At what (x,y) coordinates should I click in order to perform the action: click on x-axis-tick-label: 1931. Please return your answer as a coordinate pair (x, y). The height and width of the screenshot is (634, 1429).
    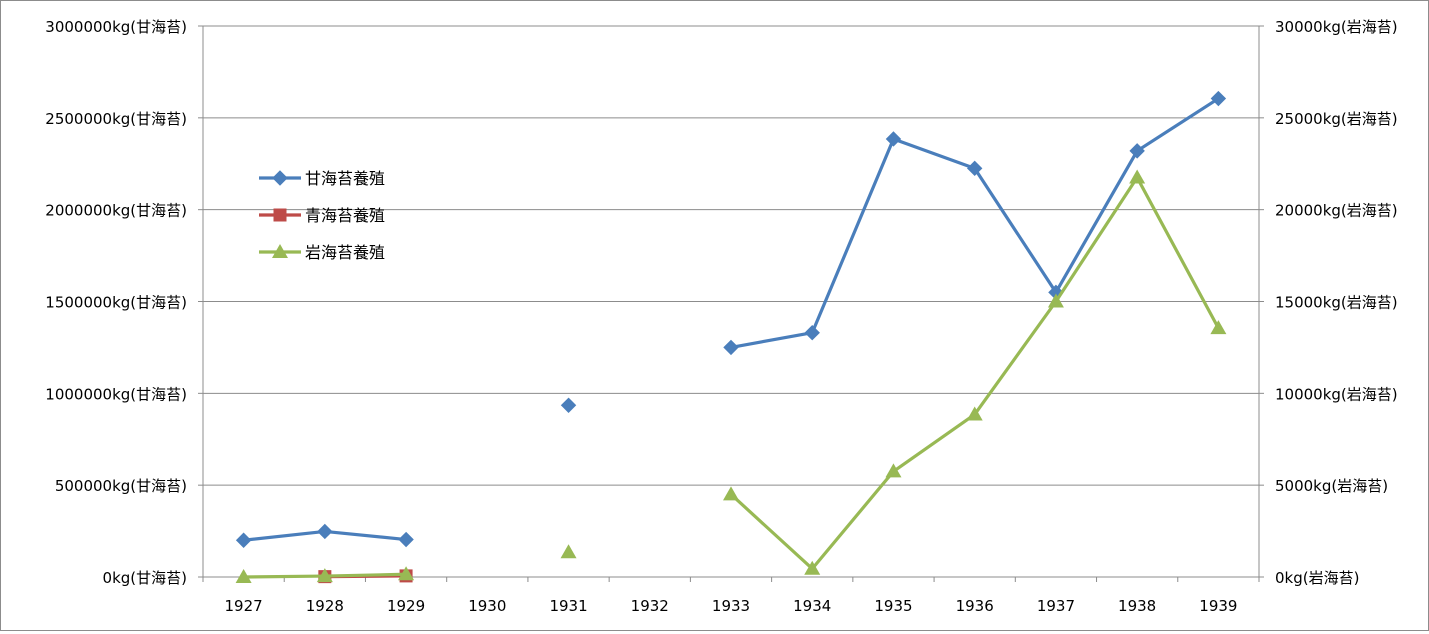
    Looking at the image, I should click on (568, 606).